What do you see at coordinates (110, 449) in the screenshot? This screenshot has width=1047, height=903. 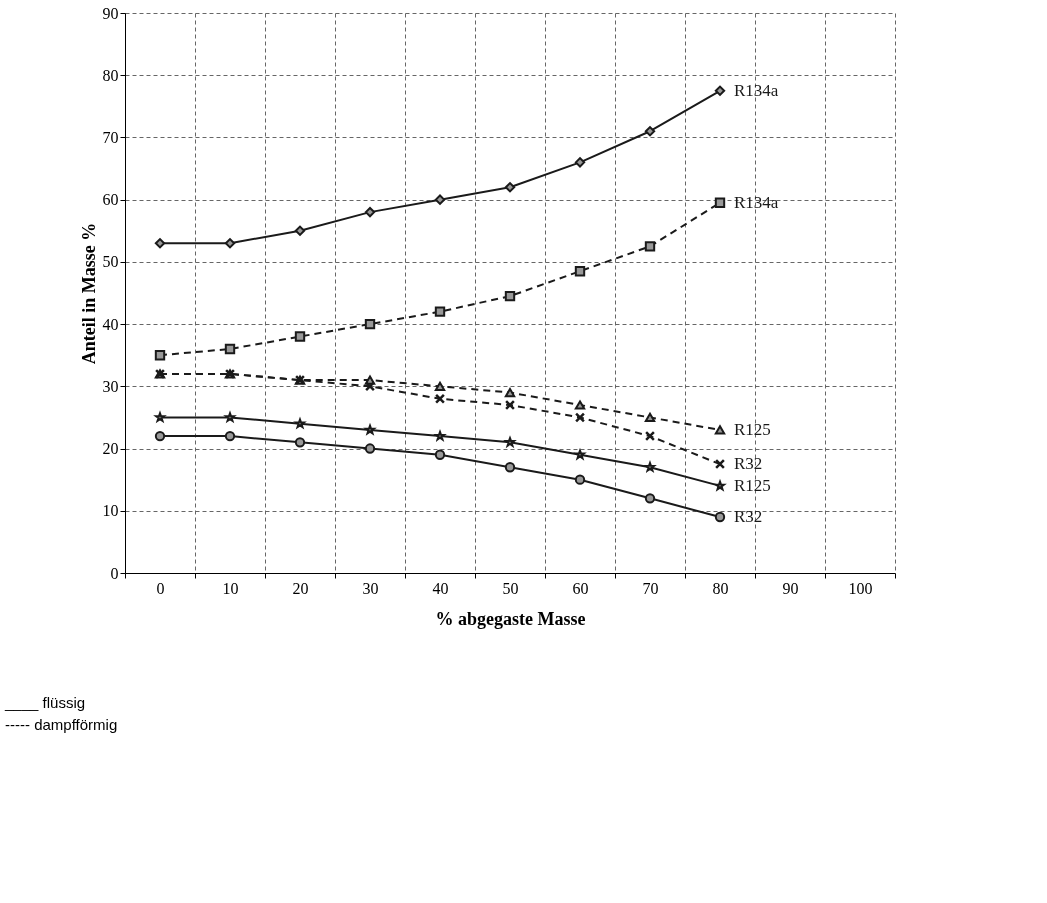 I see `y-tick-label: 20` at bounding box center [110, 449].